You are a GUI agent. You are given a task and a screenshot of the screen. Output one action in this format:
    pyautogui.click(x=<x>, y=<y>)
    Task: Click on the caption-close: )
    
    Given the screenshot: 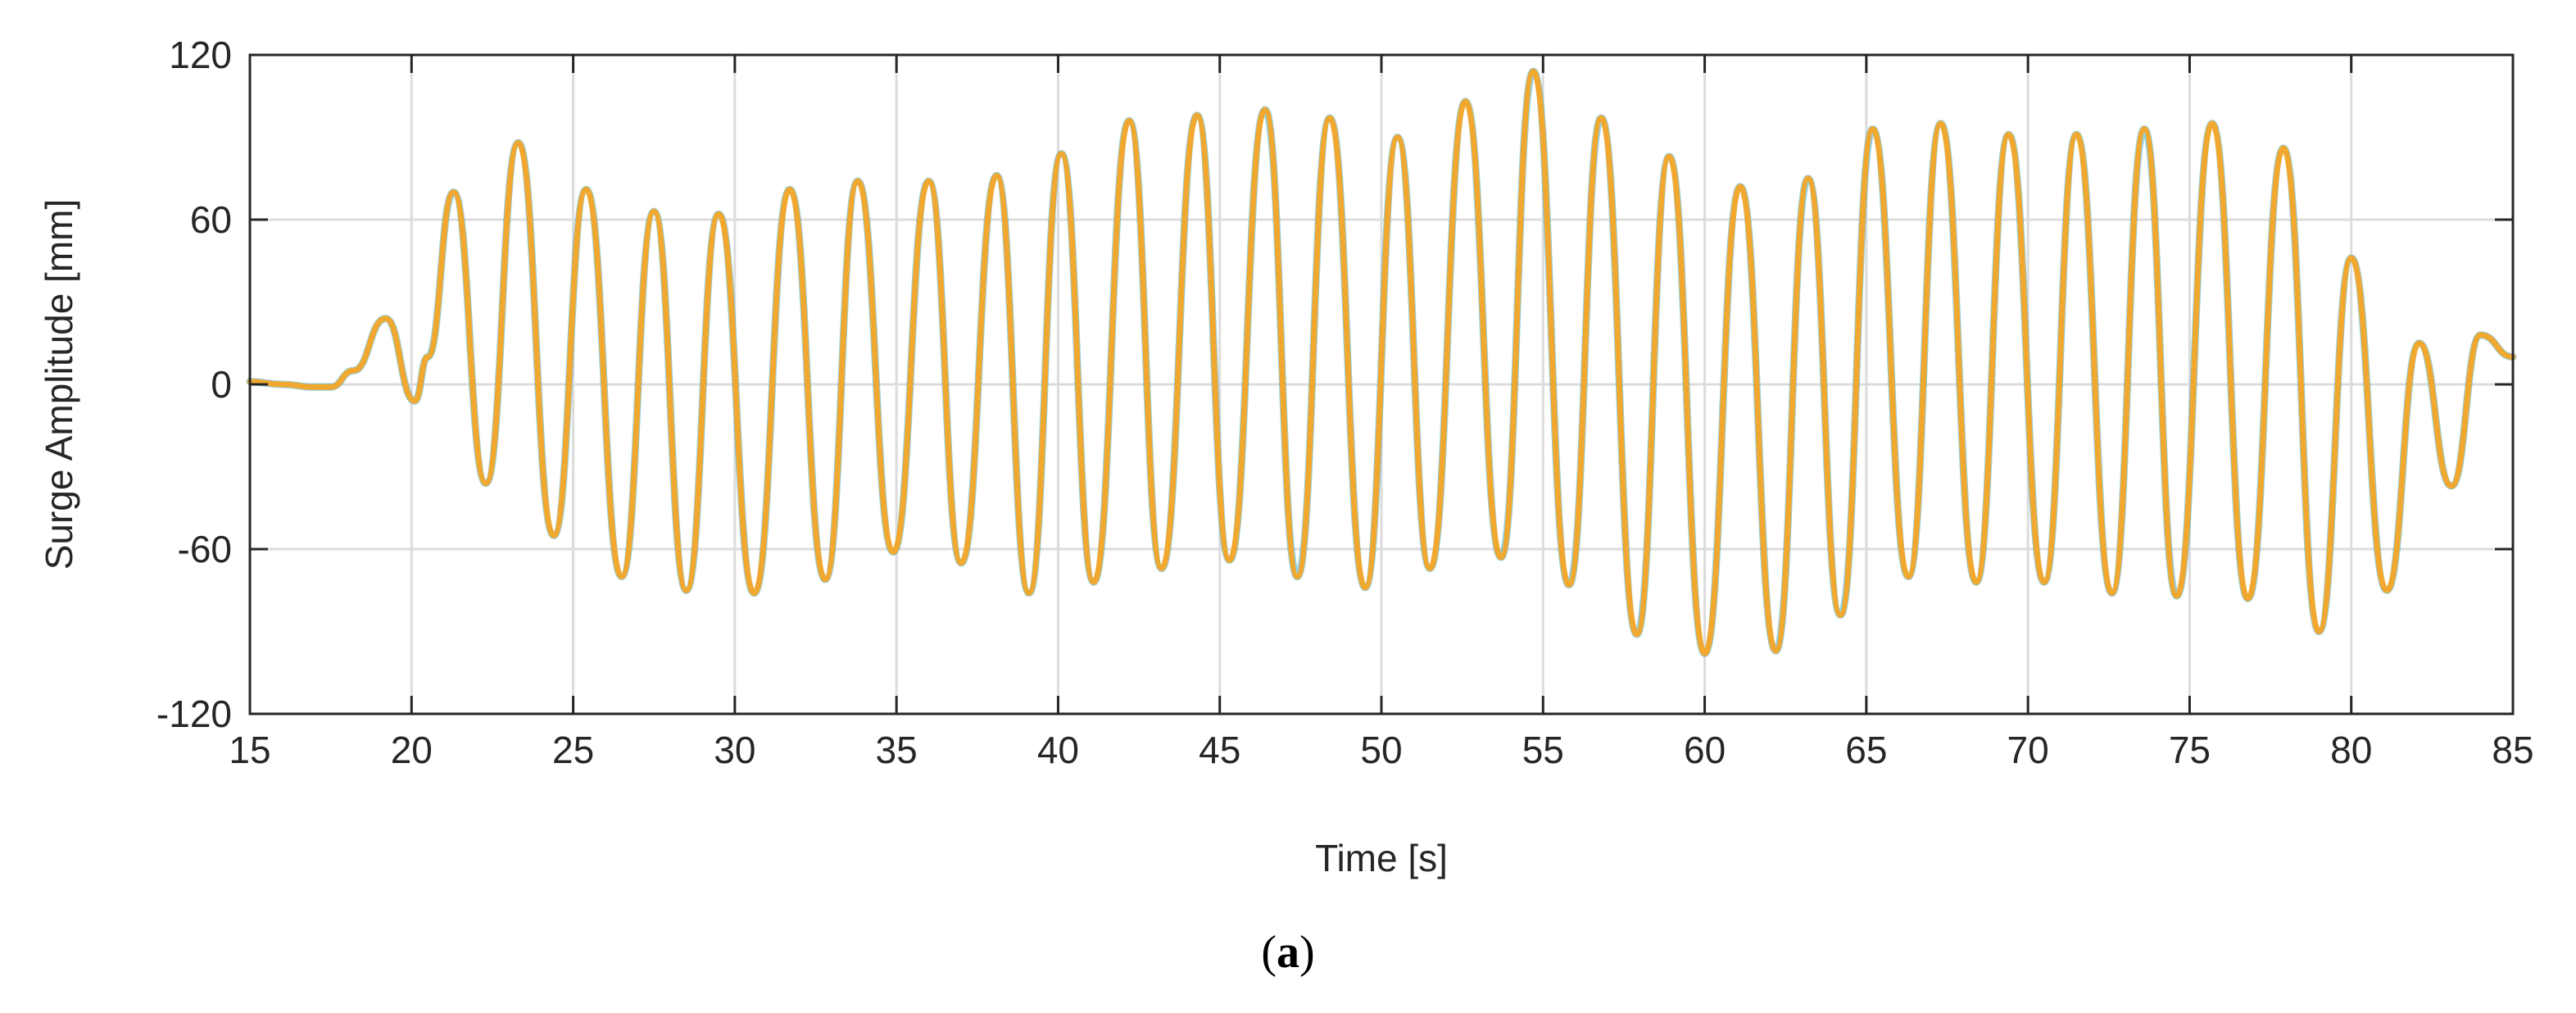 What is the action you would take?
    pyautogui.click(x=1307, y=953)
    